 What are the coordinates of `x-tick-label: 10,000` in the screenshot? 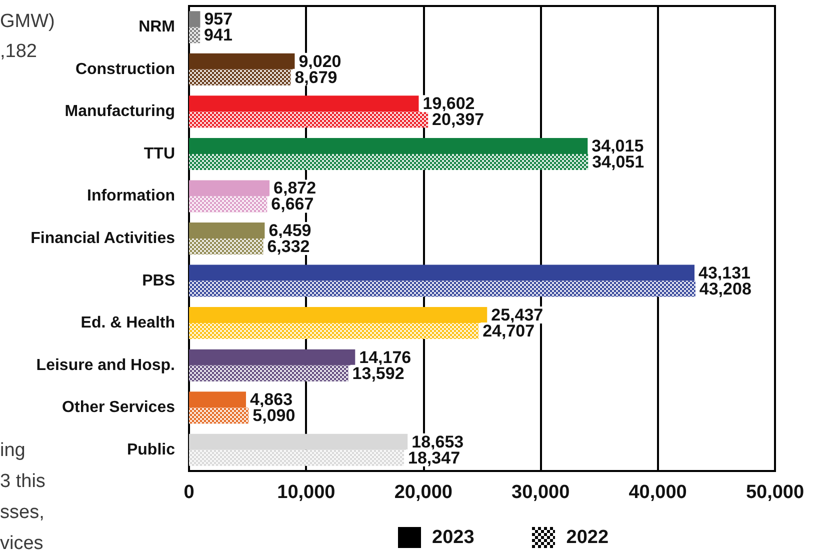 It's located at (306, 492).